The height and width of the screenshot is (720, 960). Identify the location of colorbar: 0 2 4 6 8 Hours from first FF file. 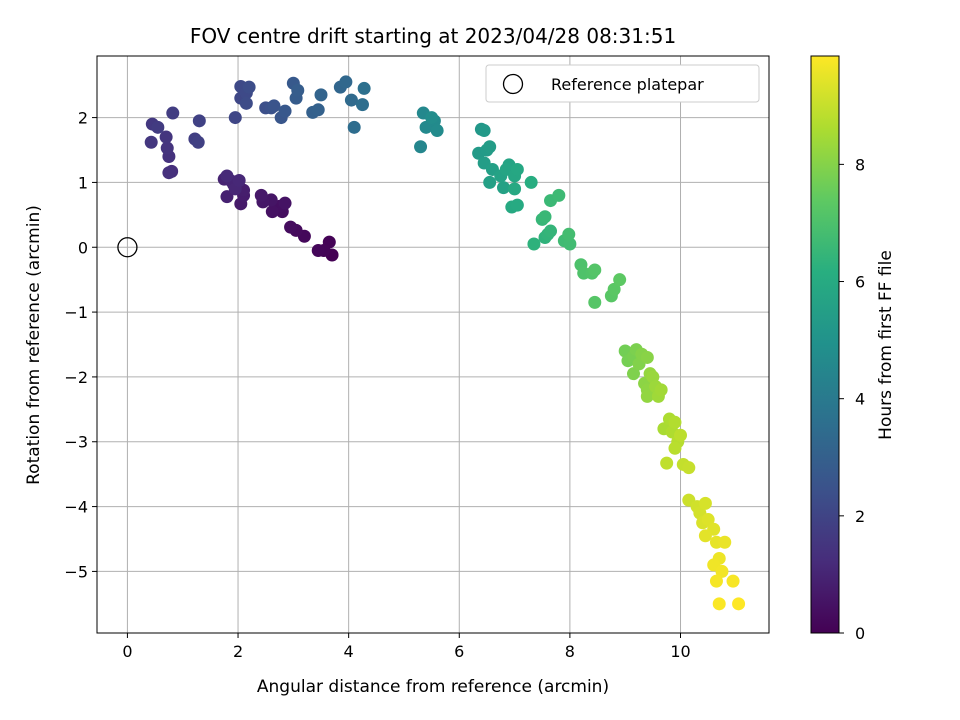
(853, 349).